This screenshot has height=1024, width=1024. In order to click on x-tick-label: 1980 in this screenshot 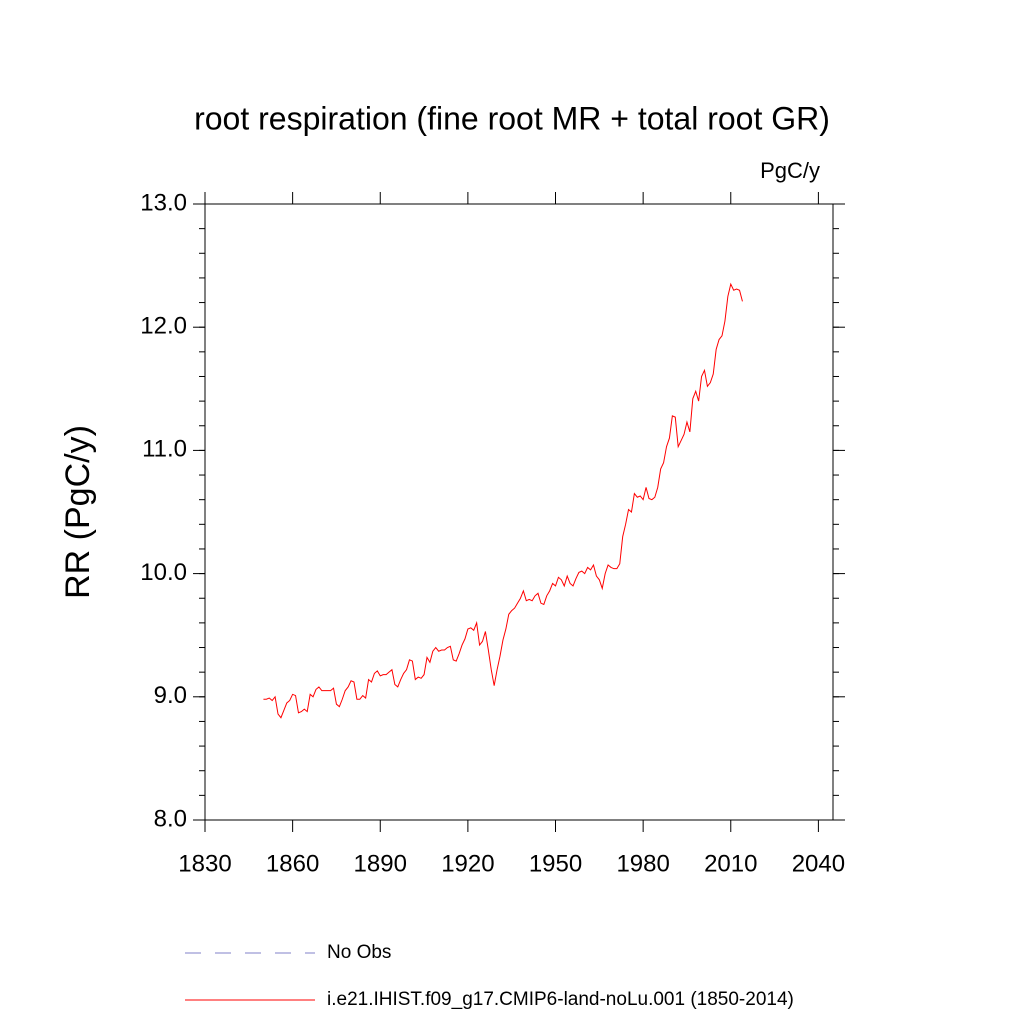, I will do `click(642, 863)`.